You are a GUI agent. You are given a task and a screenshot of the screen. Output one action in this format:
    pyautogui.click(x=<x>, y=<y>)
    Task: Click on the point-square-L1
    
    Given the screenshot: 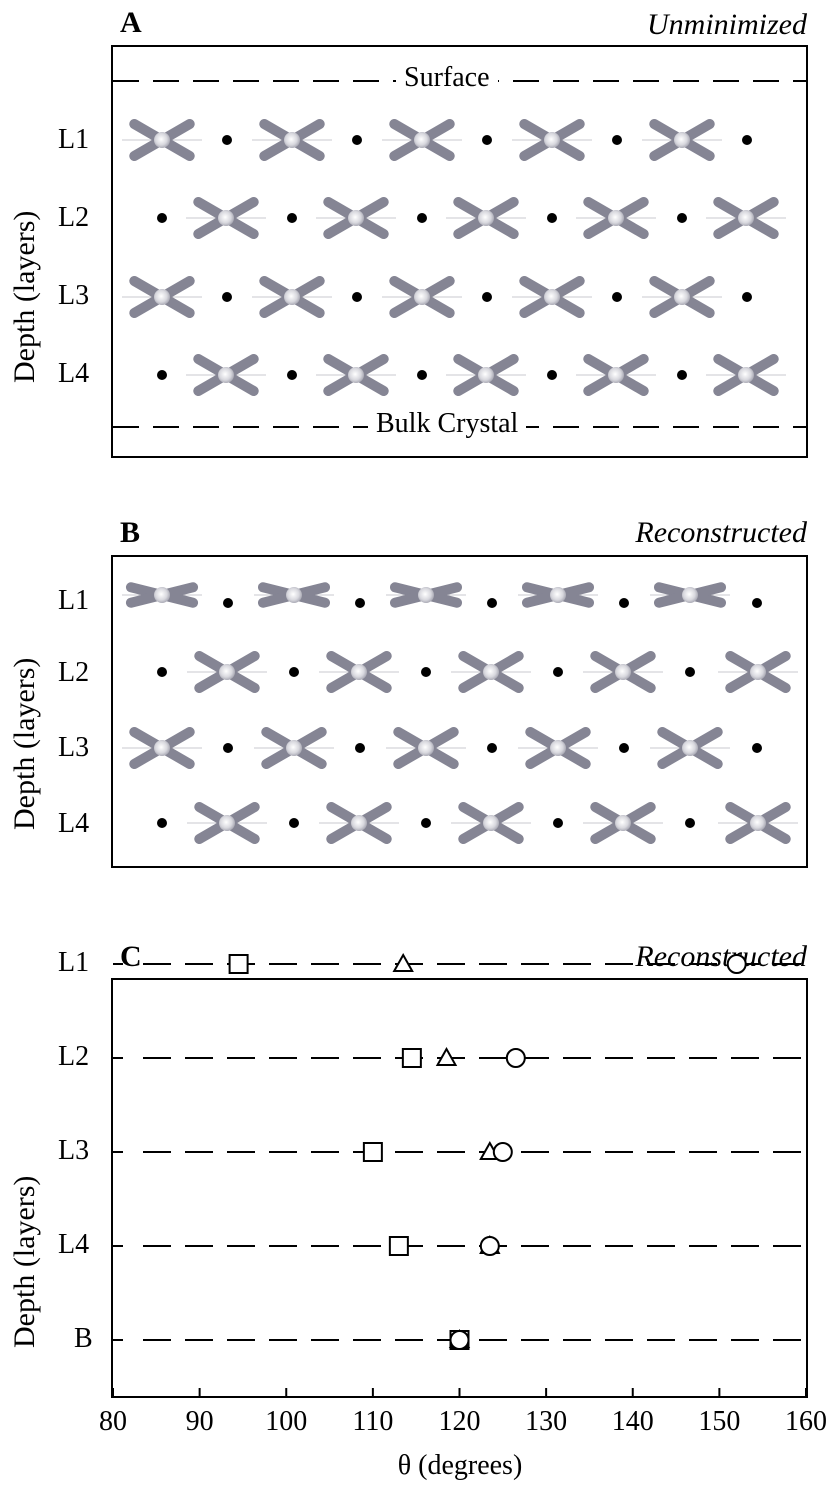 What is the action you would take?
    pyautogui.click(x=238, y=964)
    